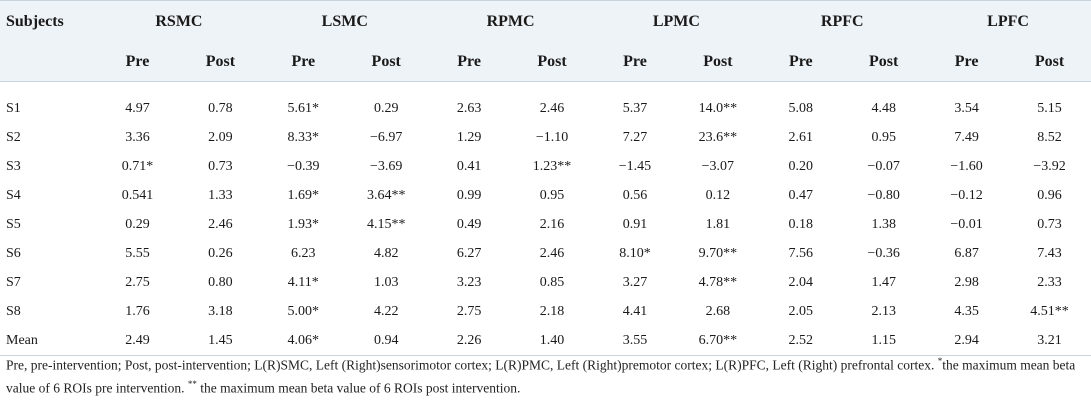  I want to click on value-cell: 7.27, so click(635, 137).